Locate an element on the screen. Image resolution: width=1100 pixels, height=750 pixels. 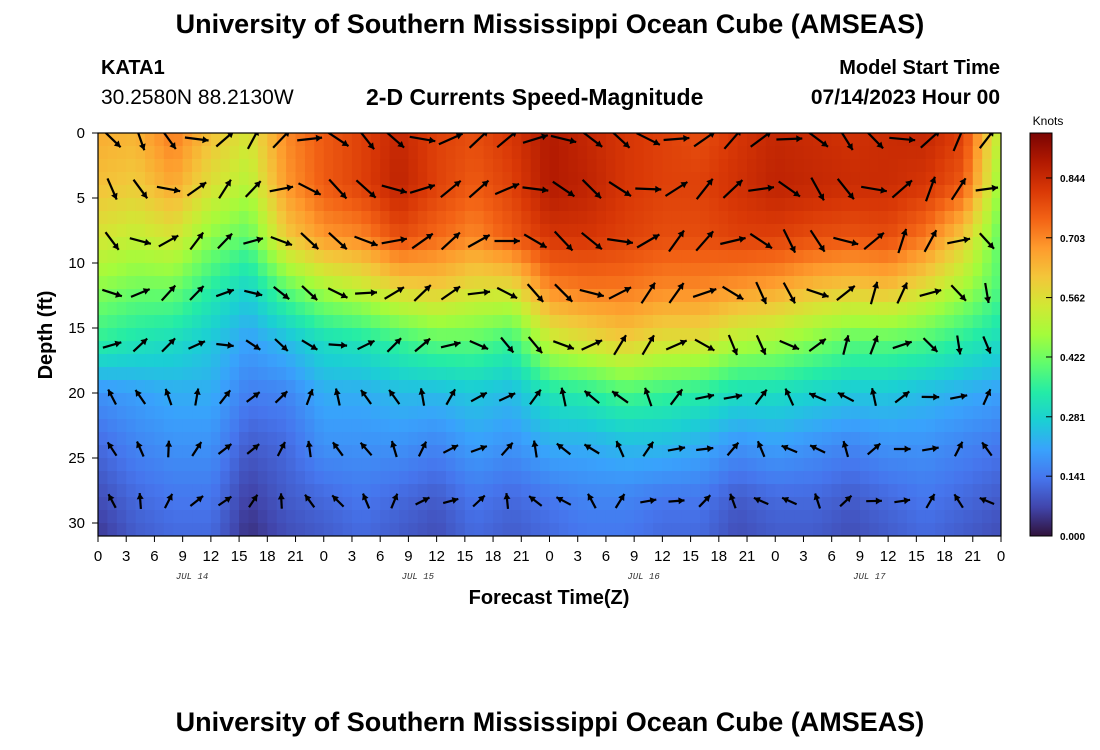
x-tick-label: 9 is located at coordinates (860, 556).